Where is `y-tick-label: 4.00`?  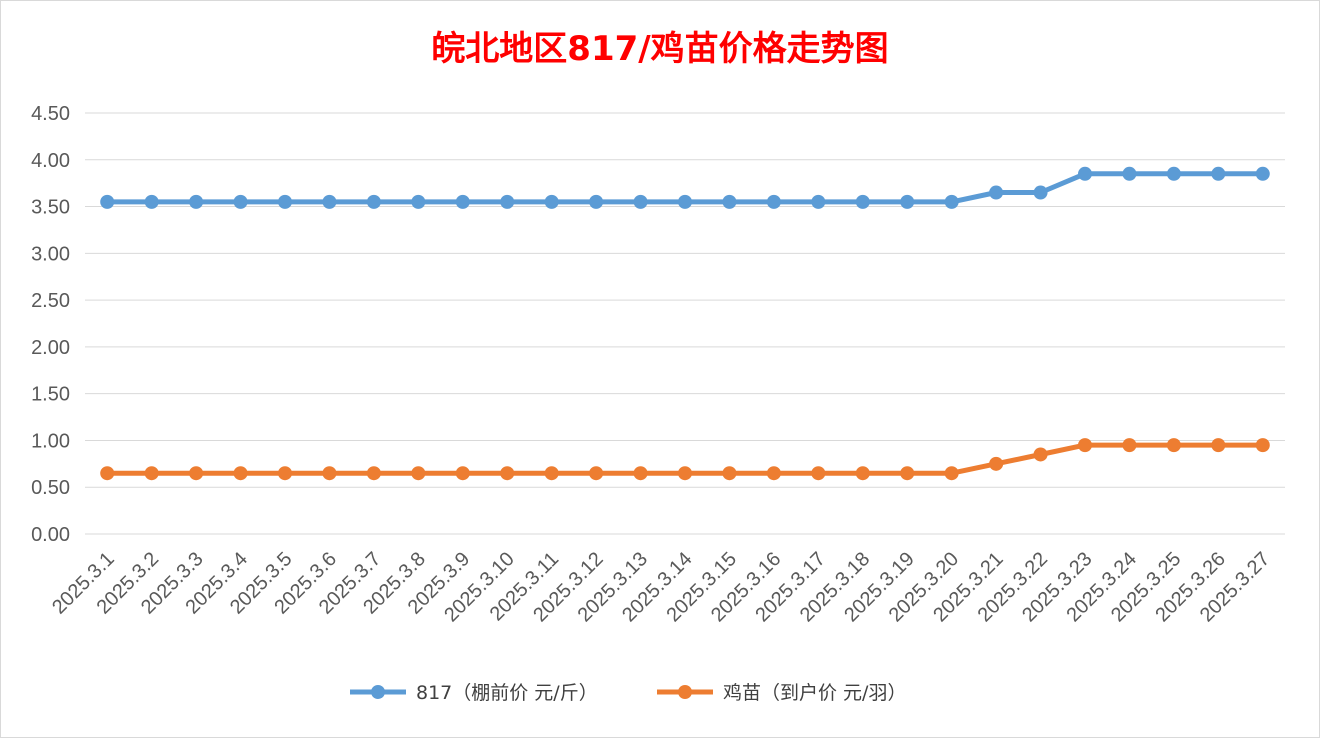 y-tick-label: 4.00 is located at coordinates (50, 161).